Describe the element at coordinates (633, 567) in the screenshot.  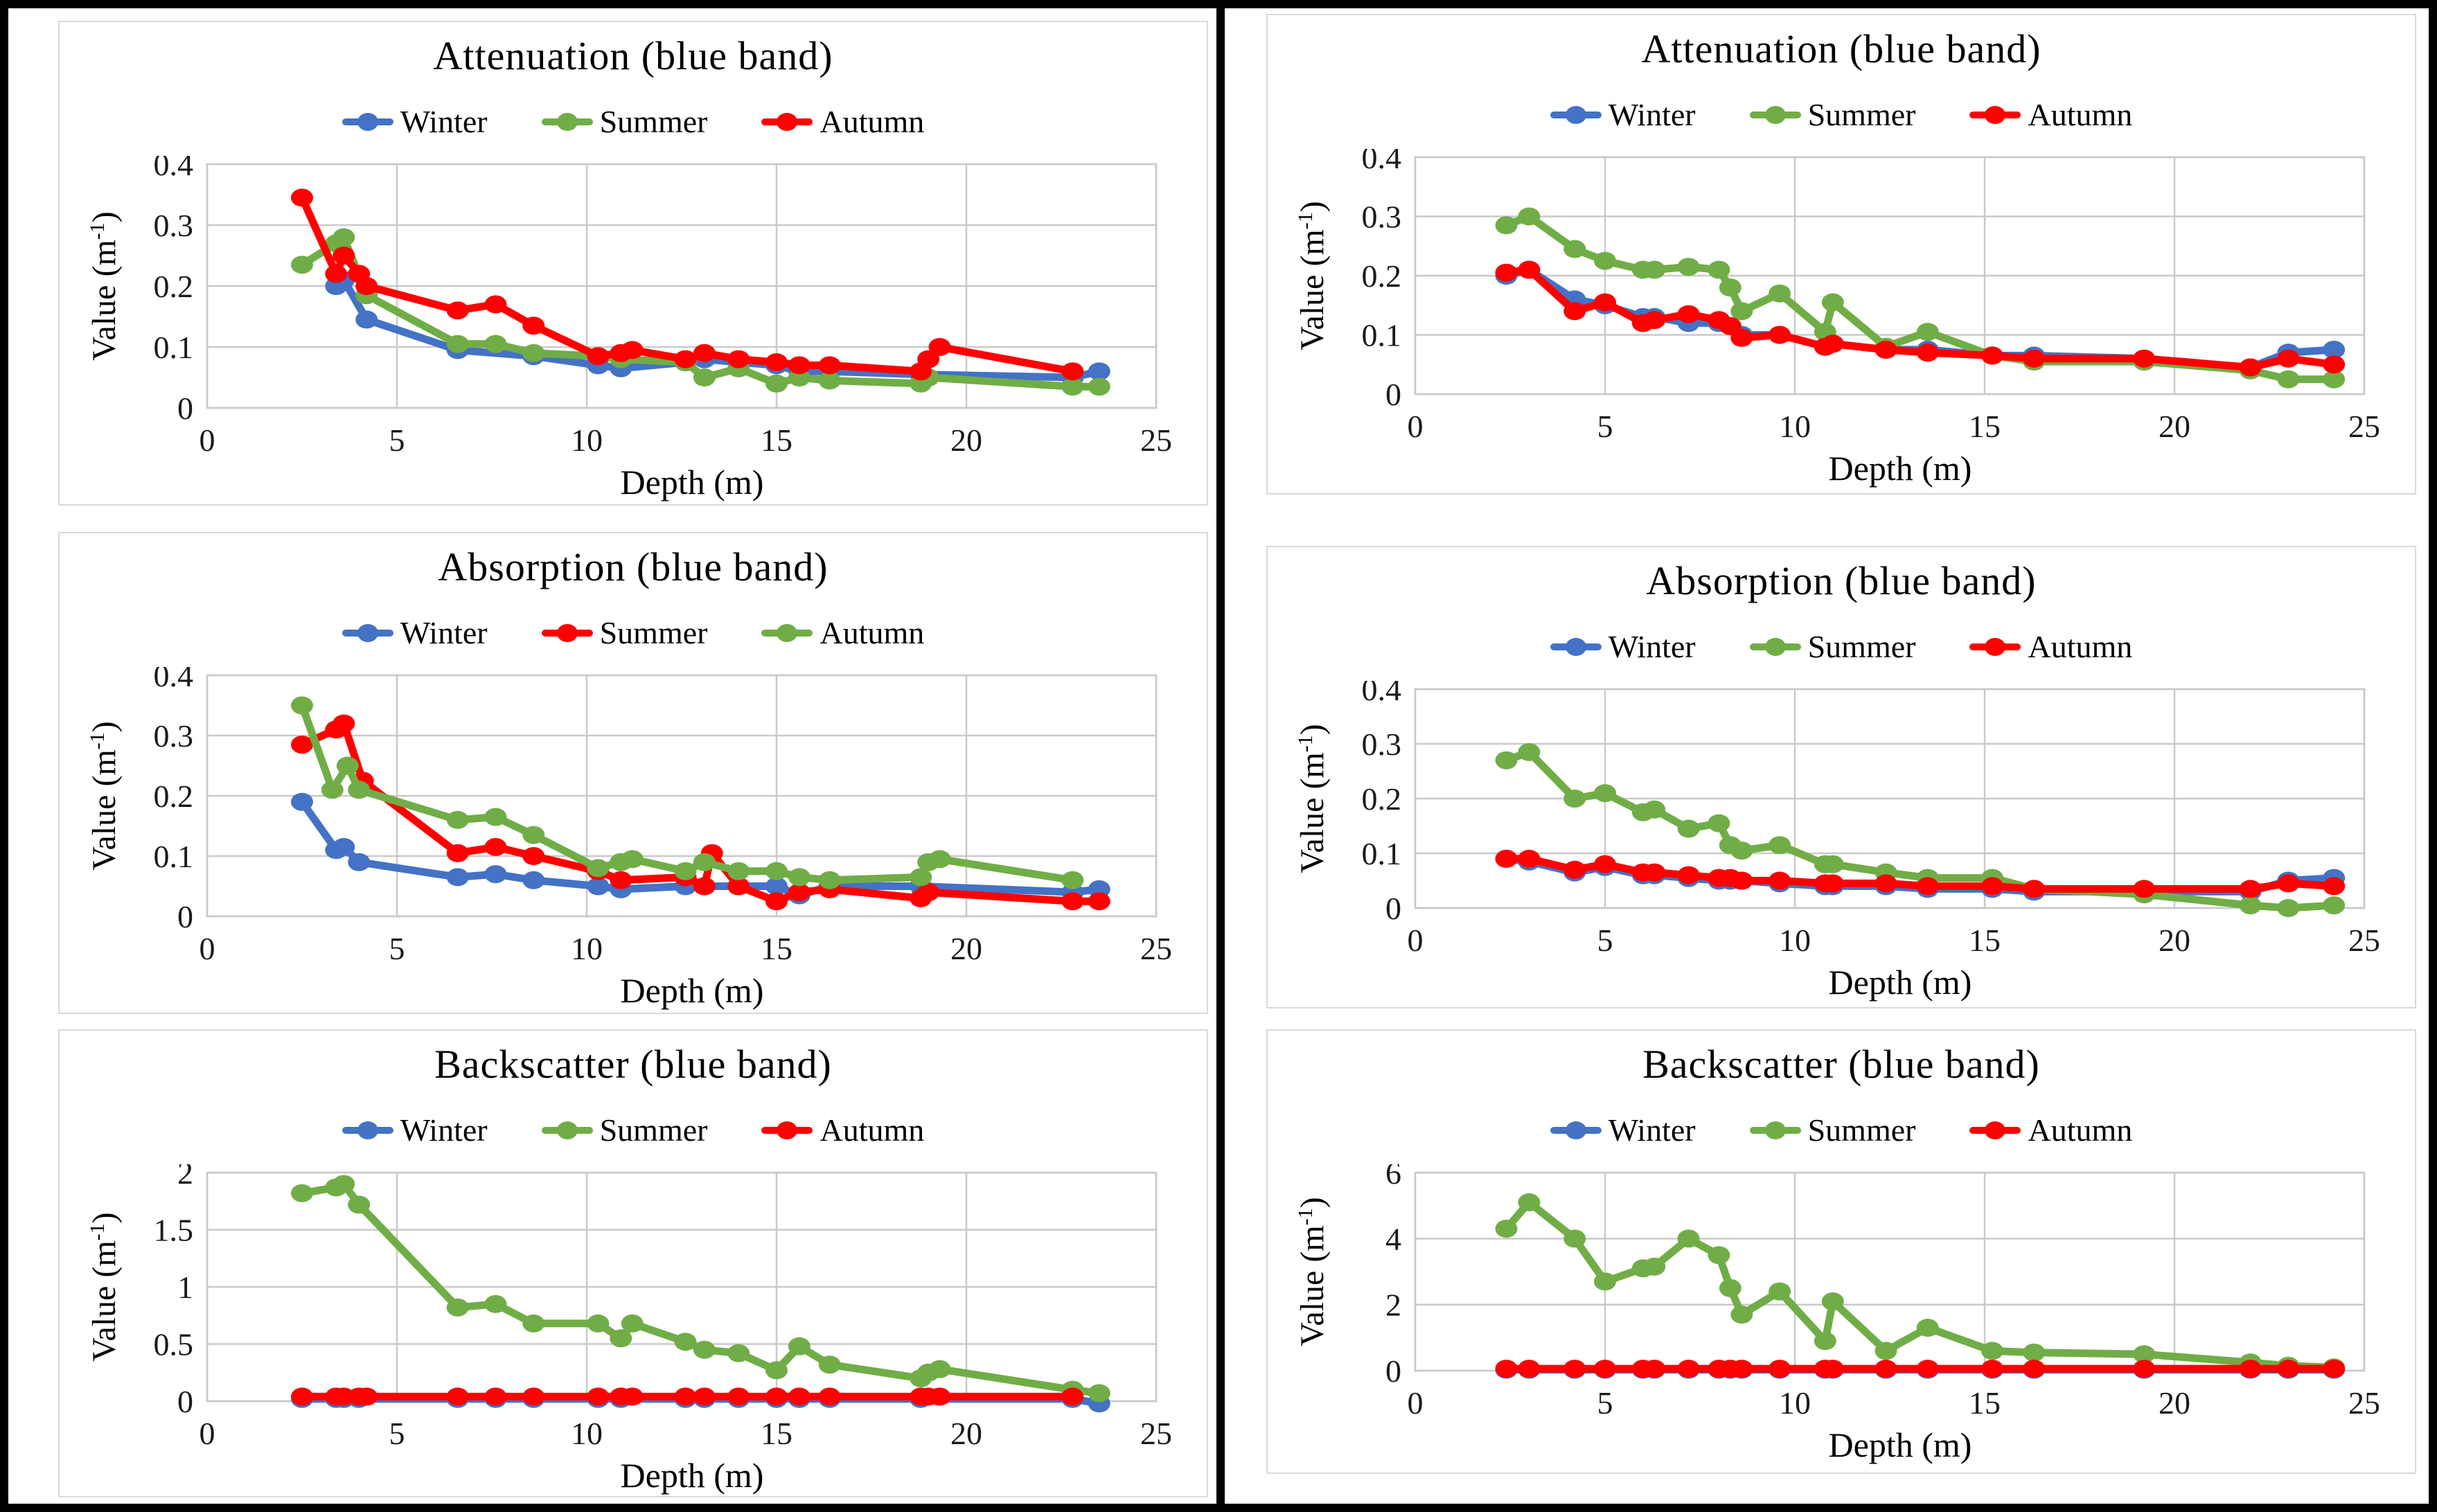
I see `chart-title: Absorption (blue band)` at that location.